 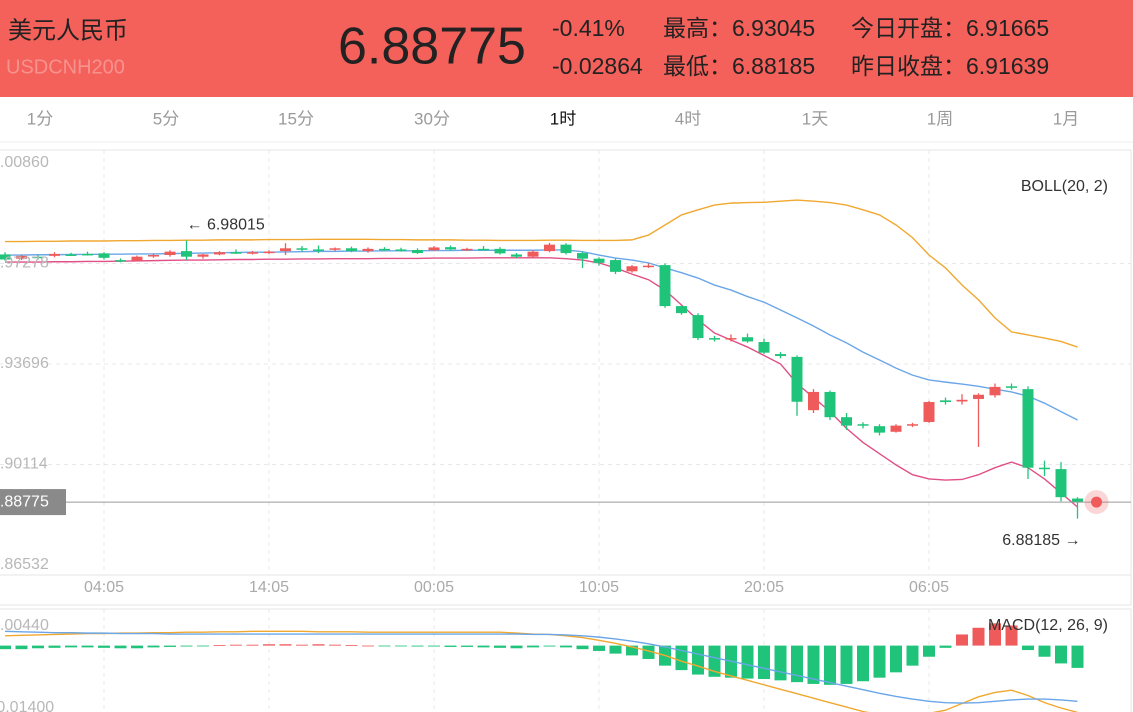 I want to click on tab: 15分, so click(x=296, y=118).